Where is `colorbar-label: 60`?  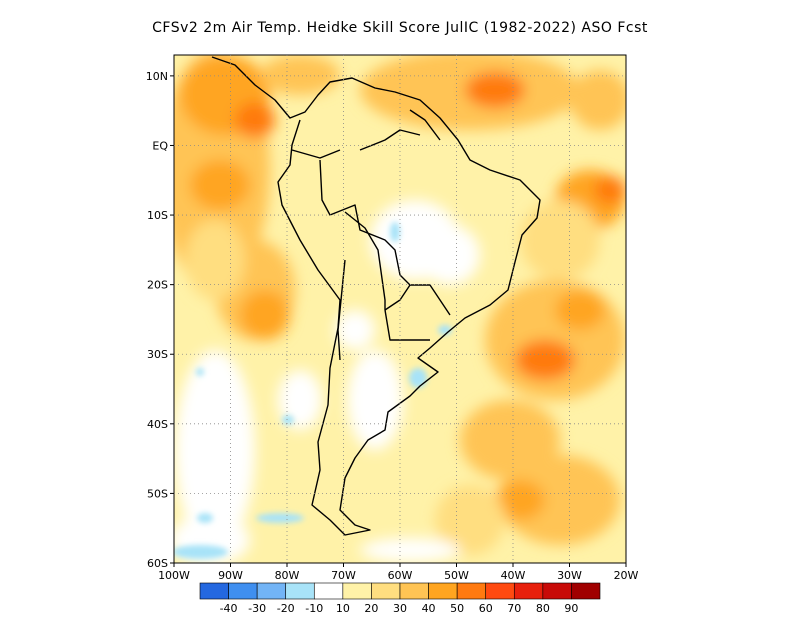
colorbar-label: 60 is located at coordinates (486, 608).